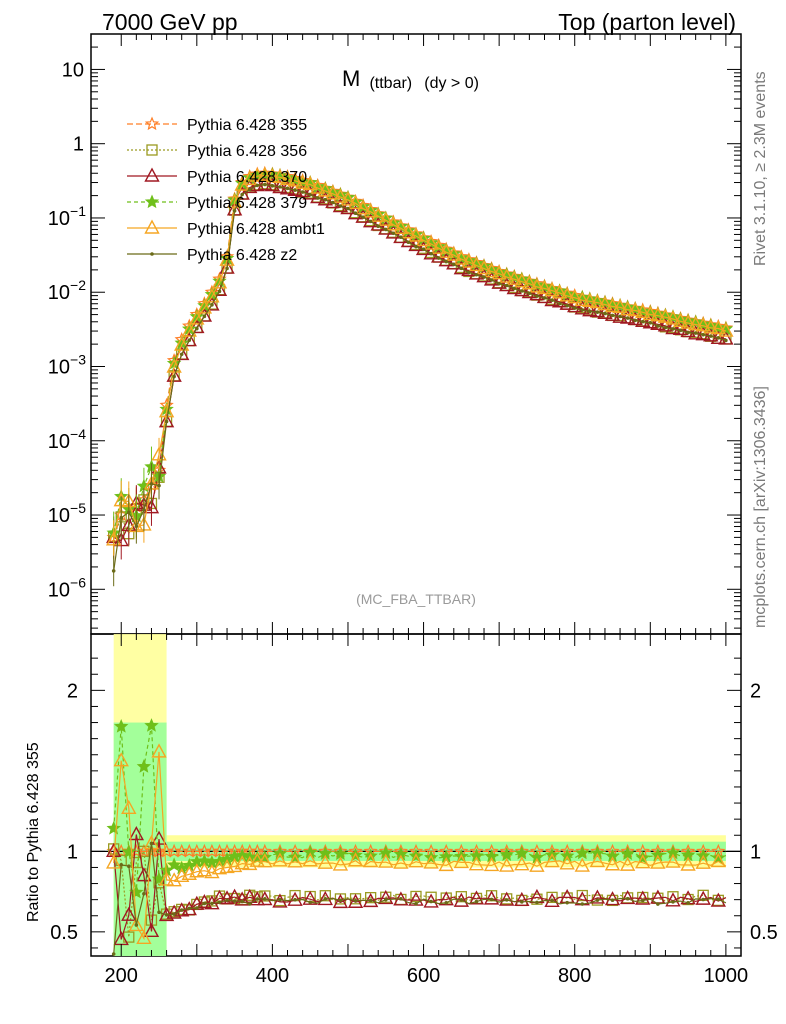  Describe the element at coordinates (78, 211) in the screenshot. I see `y-tick-exponent: −1` at that location.